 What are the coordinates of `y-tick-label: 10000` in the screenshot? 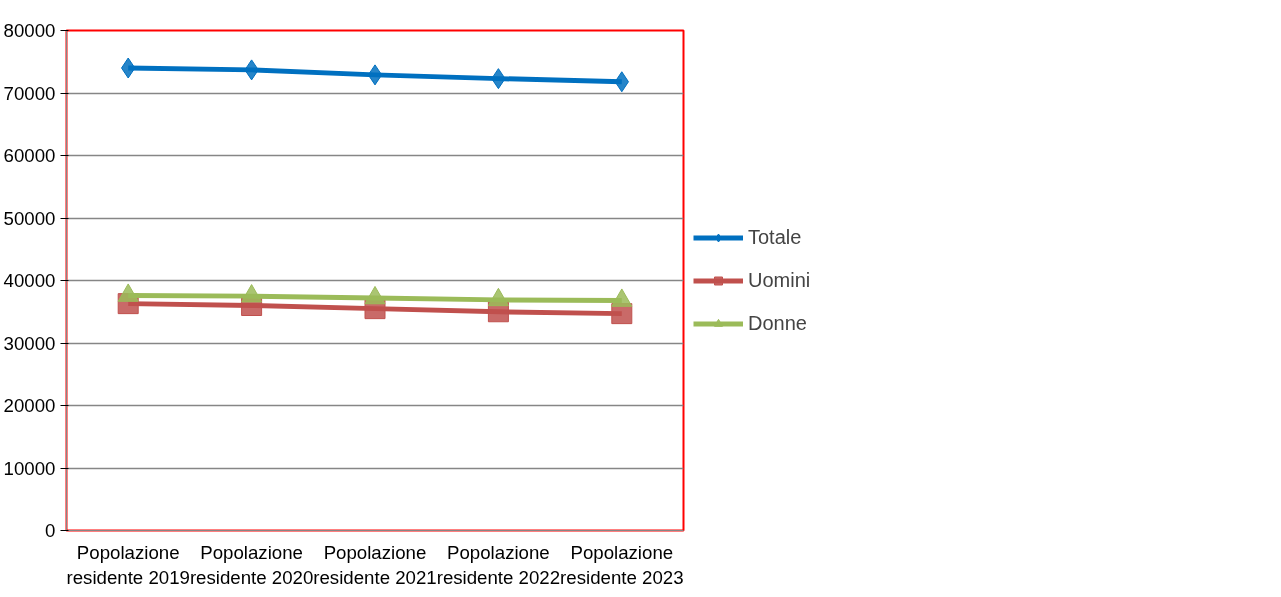 It's located at (29, 468).